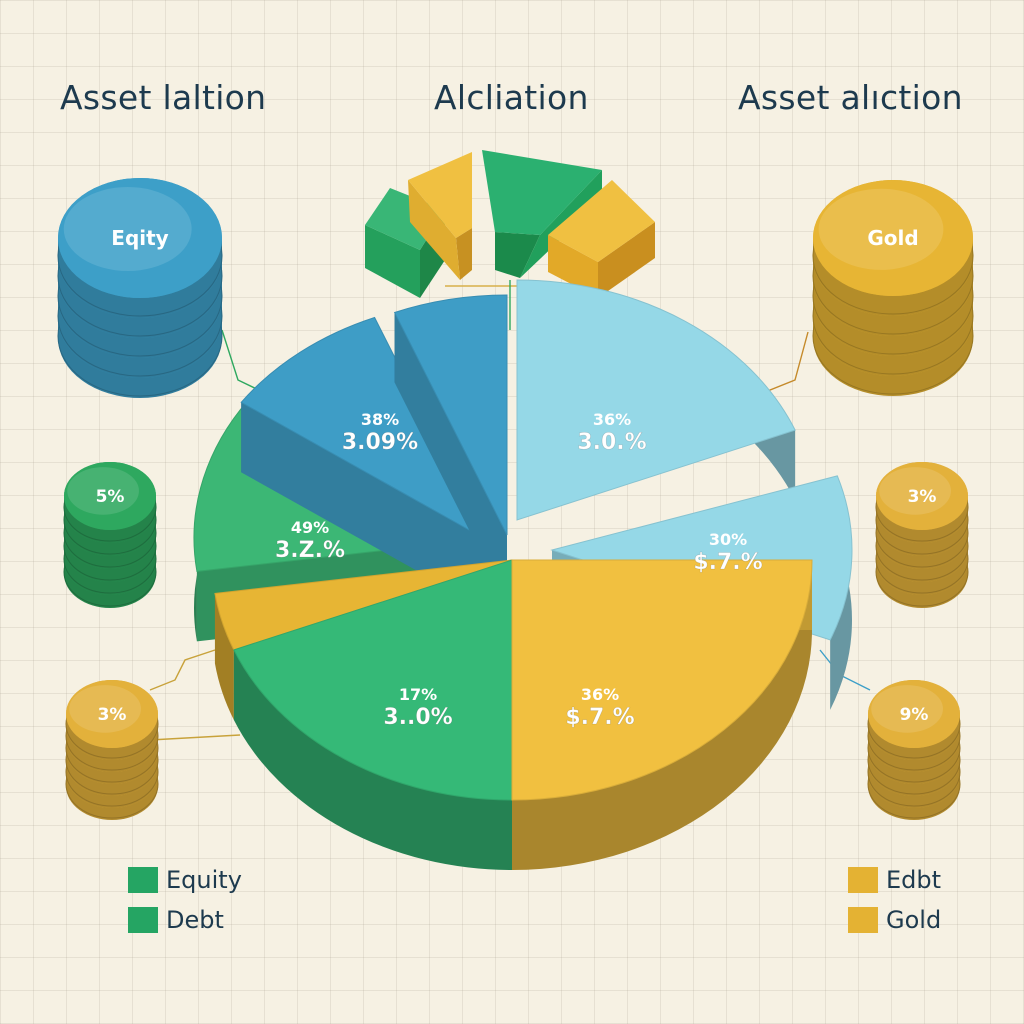 The height and width of the screenshot is (1024, 1024). What do you see at coordinates (914, 880) in the screenshot?
I see `legend-label: Edbt` at bounding box center [914, 880].